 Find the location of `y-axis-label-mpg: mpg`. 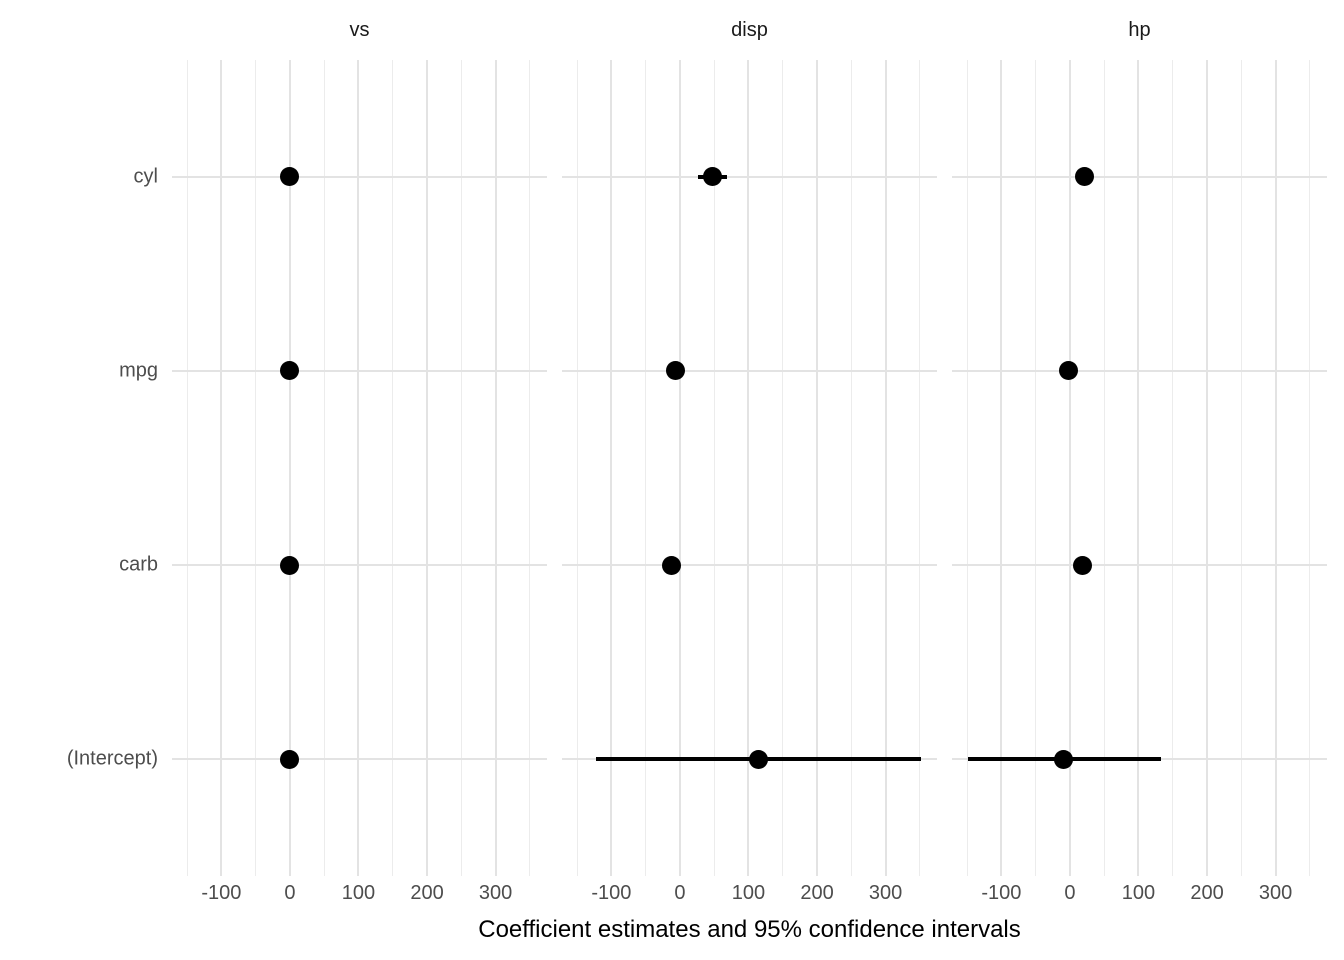

y-axis-label-mpg: mpg is located at coordinates (138, 370).